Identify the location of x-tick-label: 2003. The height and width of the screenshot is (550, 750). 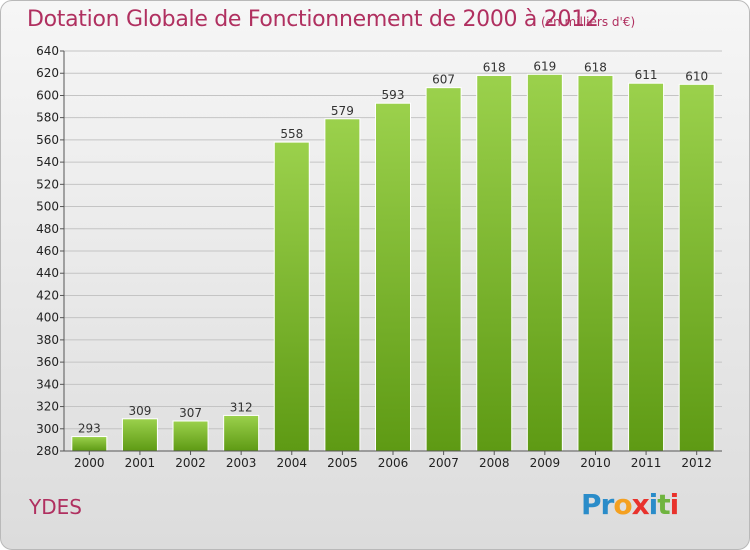
(241, 463).